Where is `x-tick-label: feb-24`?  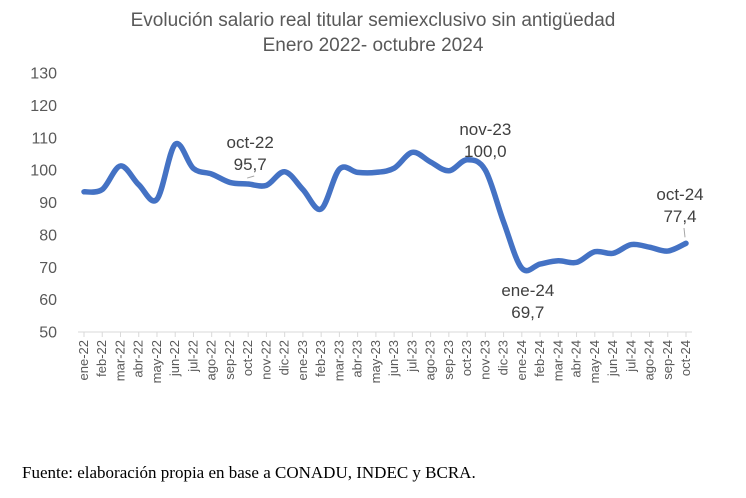 x-tick-label: feb-24 is located at coordinates (539, 358).